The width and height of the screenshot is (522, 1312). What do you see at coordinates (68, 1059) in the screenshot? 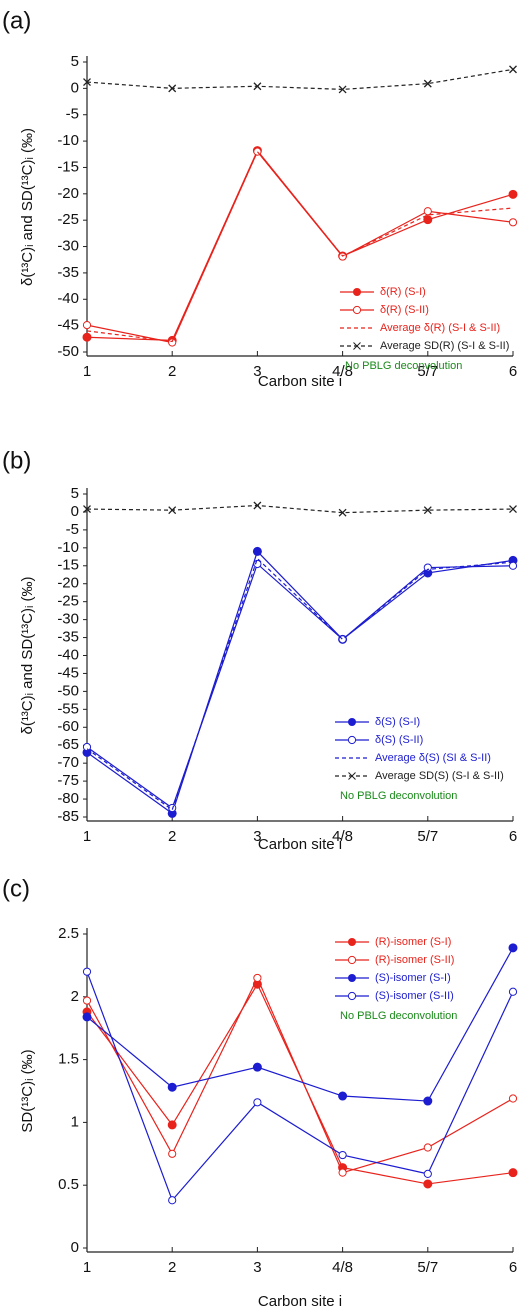
I see `y-tick-label: 1.5` at bounding box center [68, 1059].